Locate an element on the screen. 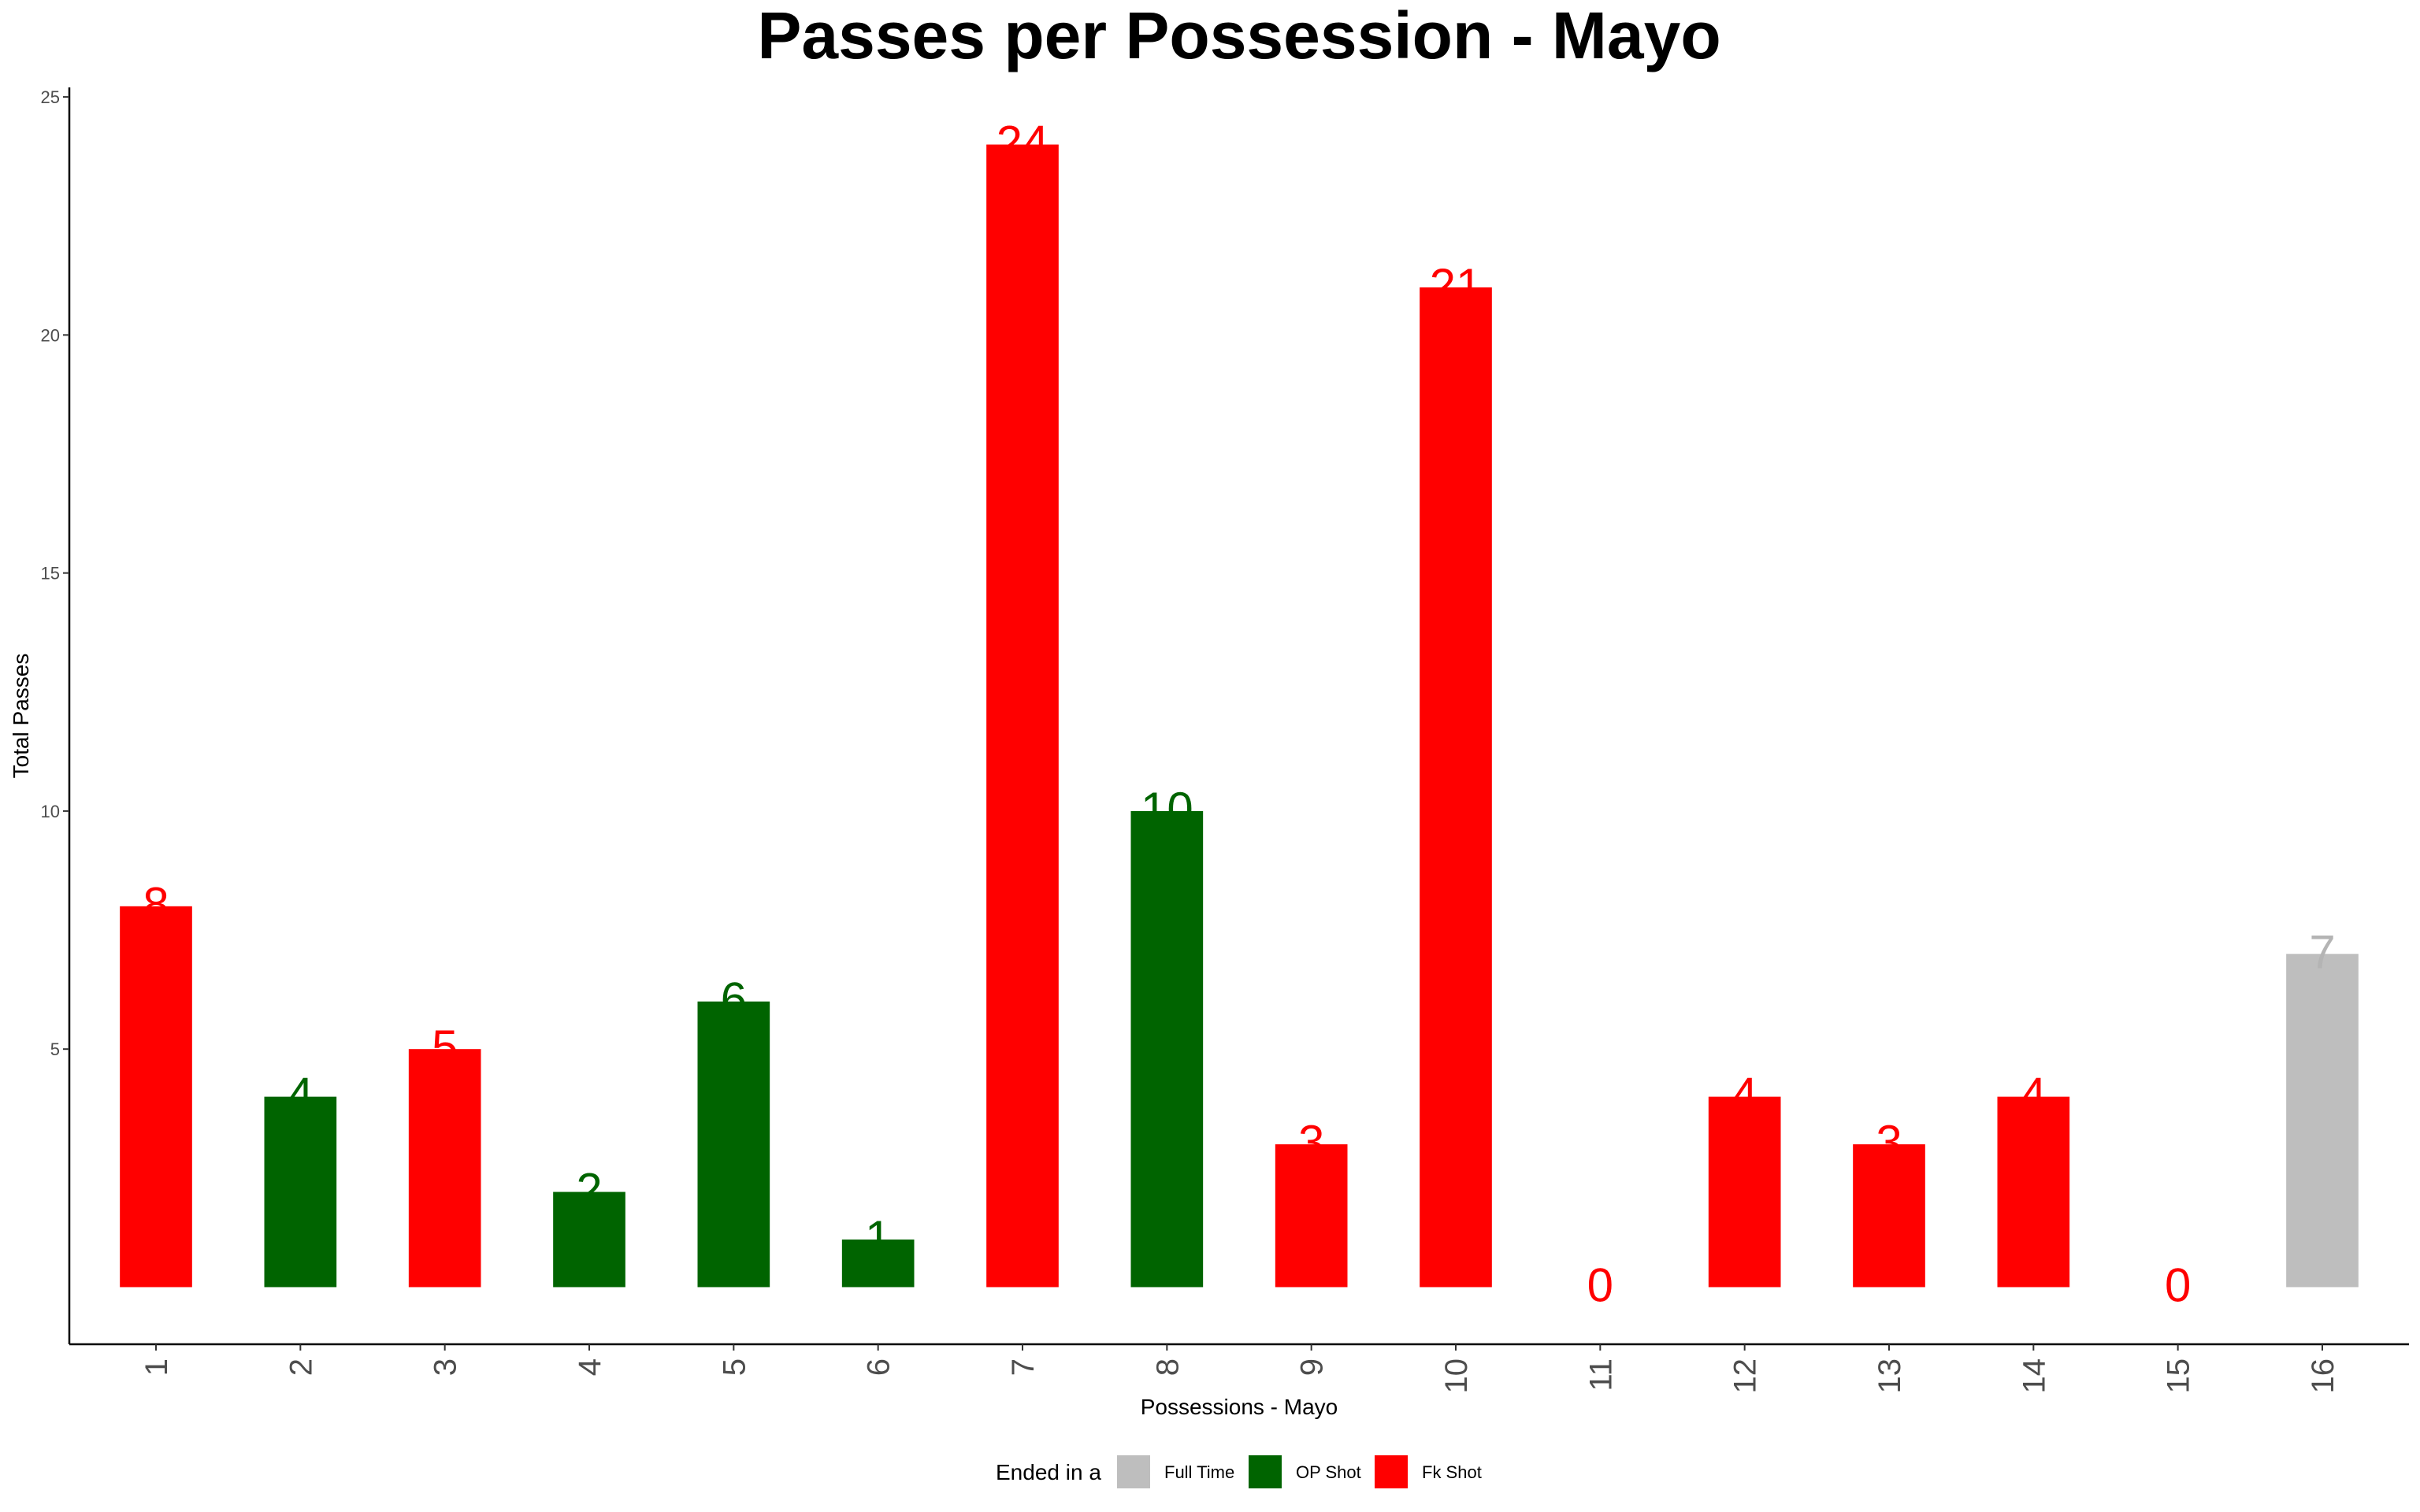 The image size is (2420, 1512). x-tick-label: 9 is located at coordinates (1312, 1367).